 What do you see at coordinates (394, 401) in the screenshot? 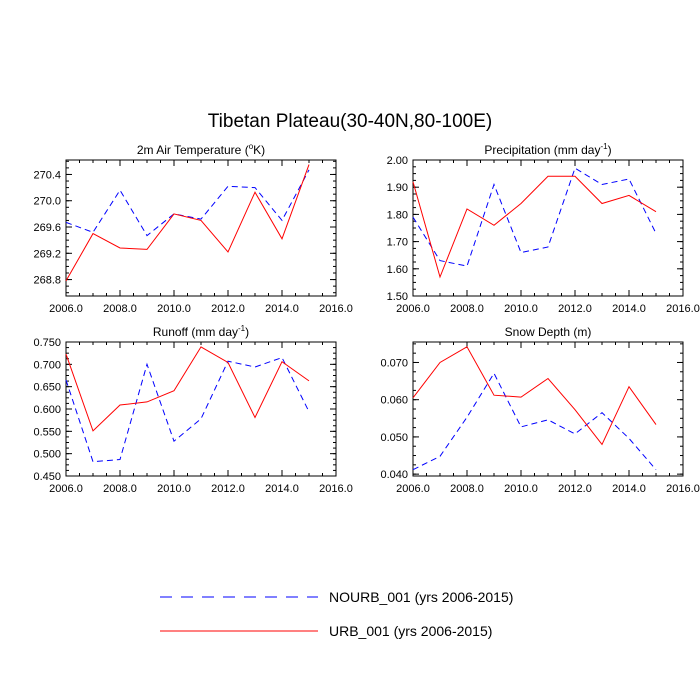
I see `y-tick-label: 0.060` at bounding box center [394, 401].